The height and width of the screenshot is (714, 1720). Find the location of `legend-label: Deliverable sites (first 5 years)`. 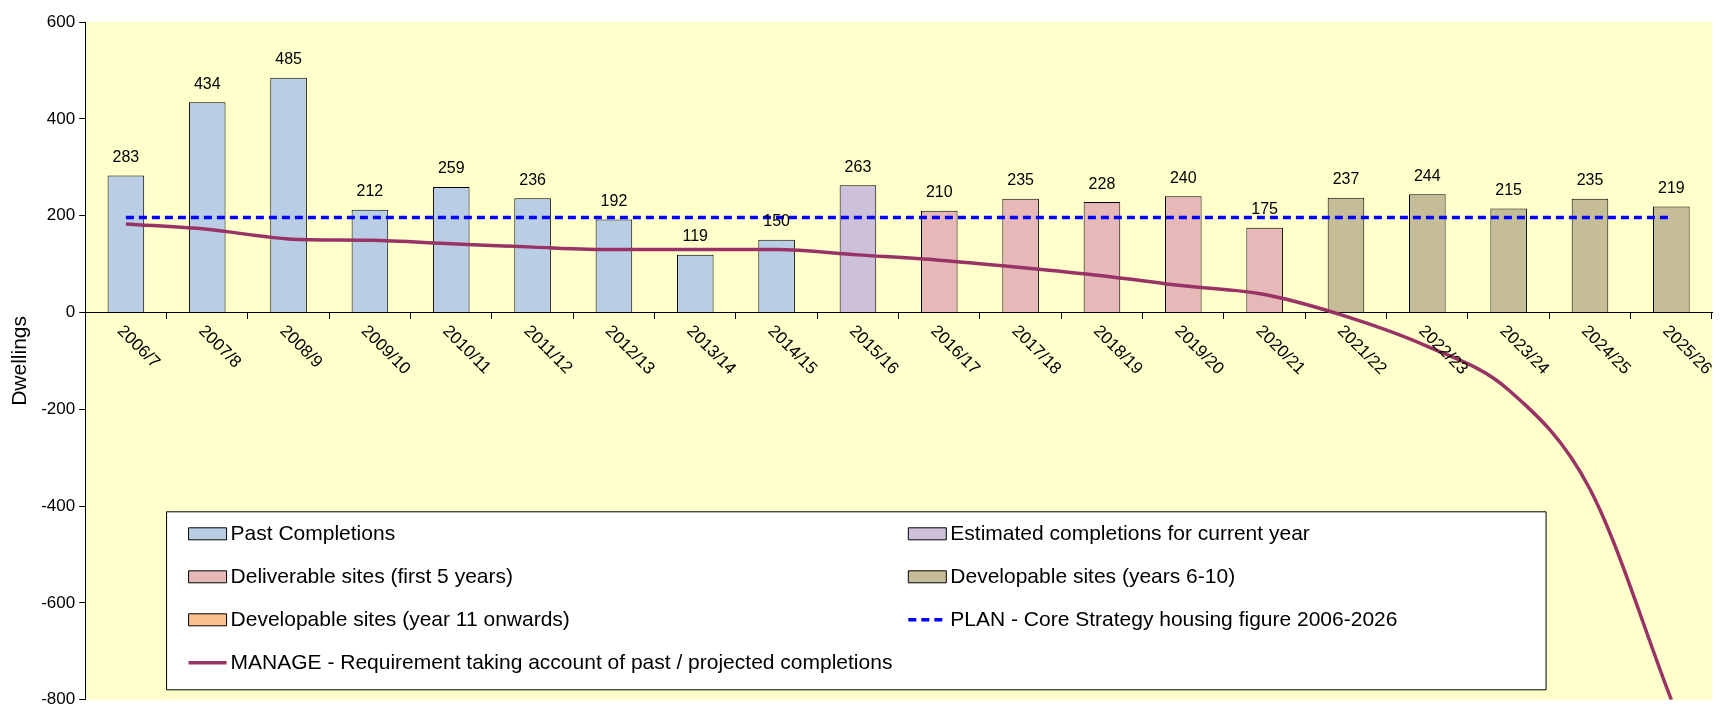

legend-label: Deliverable sites (first 5 years) is located at coordinates (371, 575).